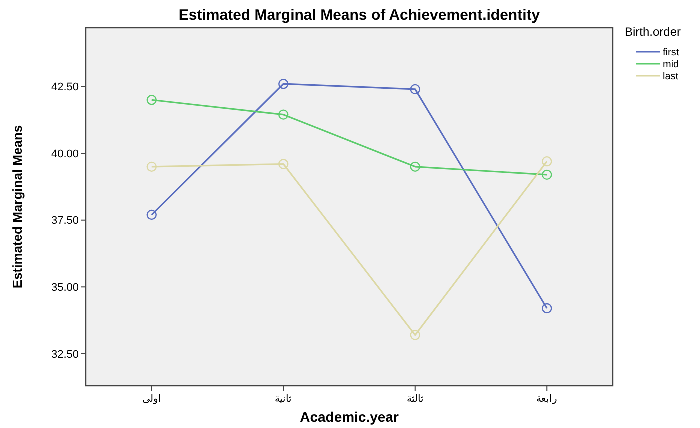 The height and width of the screenshot is (428, 700). Describe the element at coordinates (65, 354) in the screenshot. I see `y-tick-label: 32.50` at that location.